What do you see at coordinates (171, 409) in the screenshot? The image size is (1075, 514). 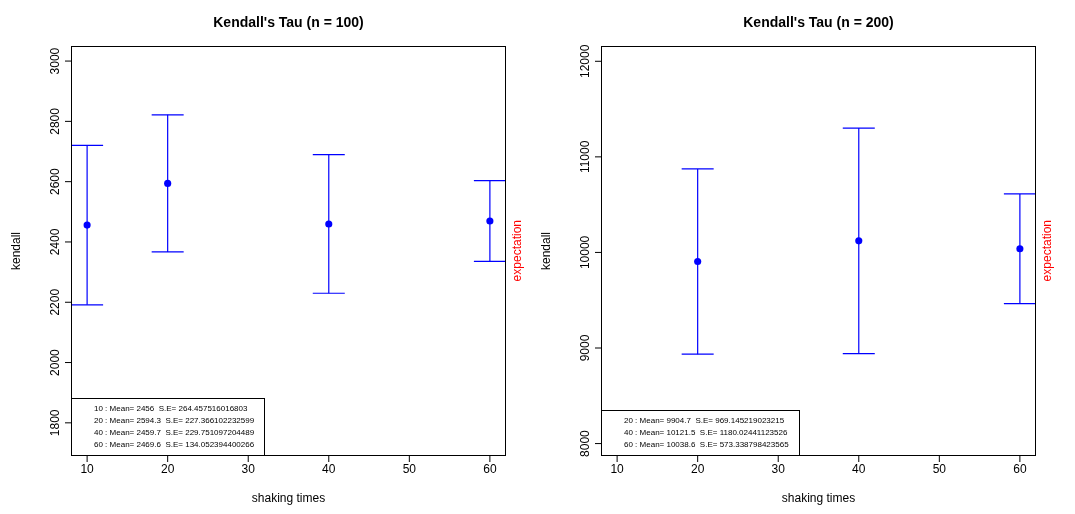 I see `annotation: 10 : Mean= 2456 S.E= 264.457516016803` at bounding box center [171, 409].